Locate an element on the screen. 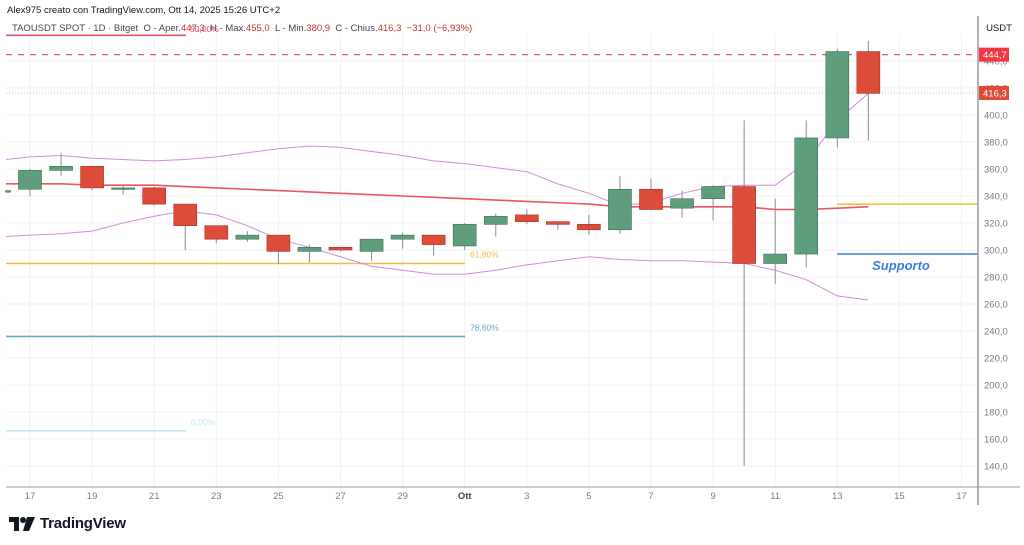 This screenshot has height=545, width=1024. price-badge-value: 444,7 is located at coordinates (995, 55).